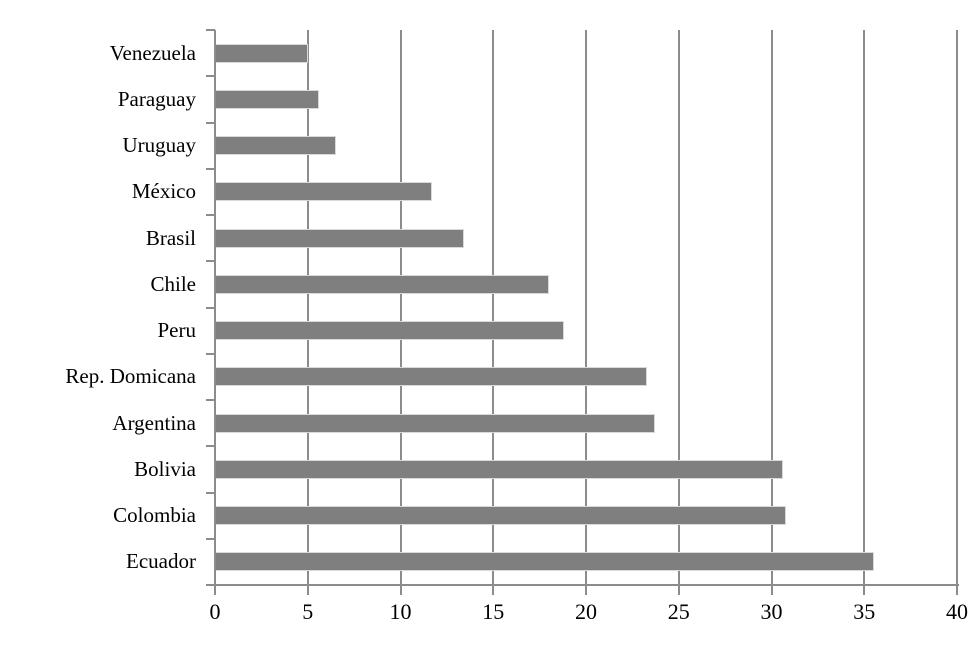 The image size is (975, 651). Describe the element at coordinates (154, 422) in the screenshot. I see `y-axis-label: Argentina` at that location.